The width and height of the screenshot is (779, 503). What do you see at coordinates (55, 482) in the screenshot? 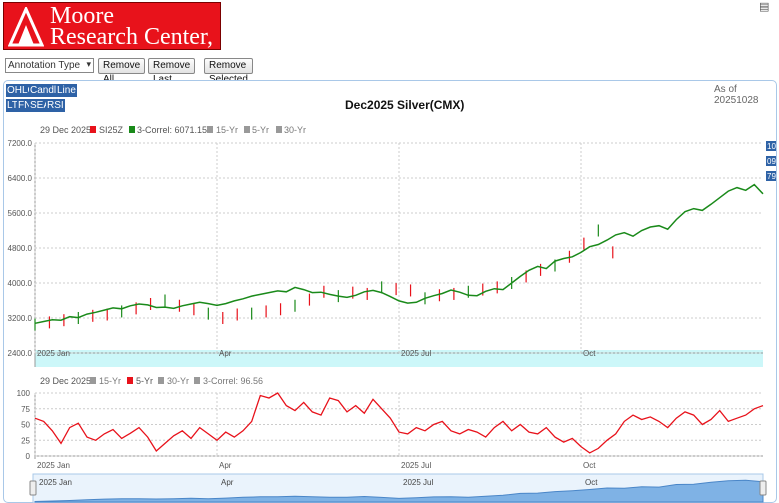
I see `navigator-x-label: 2025 Jan` at bounding box center [55, 482].